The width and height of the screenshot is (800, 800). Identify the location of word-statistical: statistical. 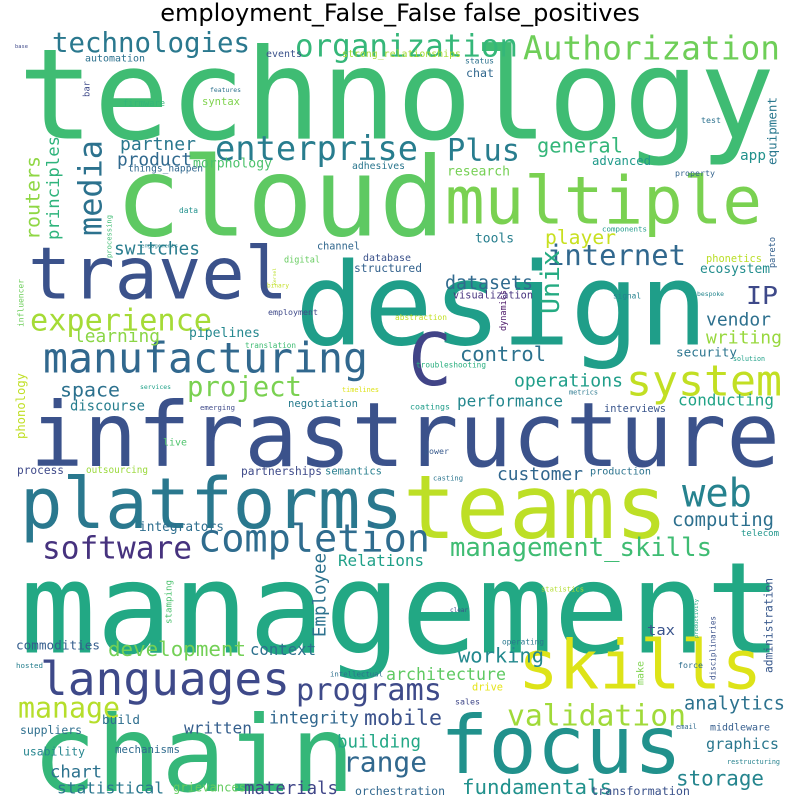
(110, 788).